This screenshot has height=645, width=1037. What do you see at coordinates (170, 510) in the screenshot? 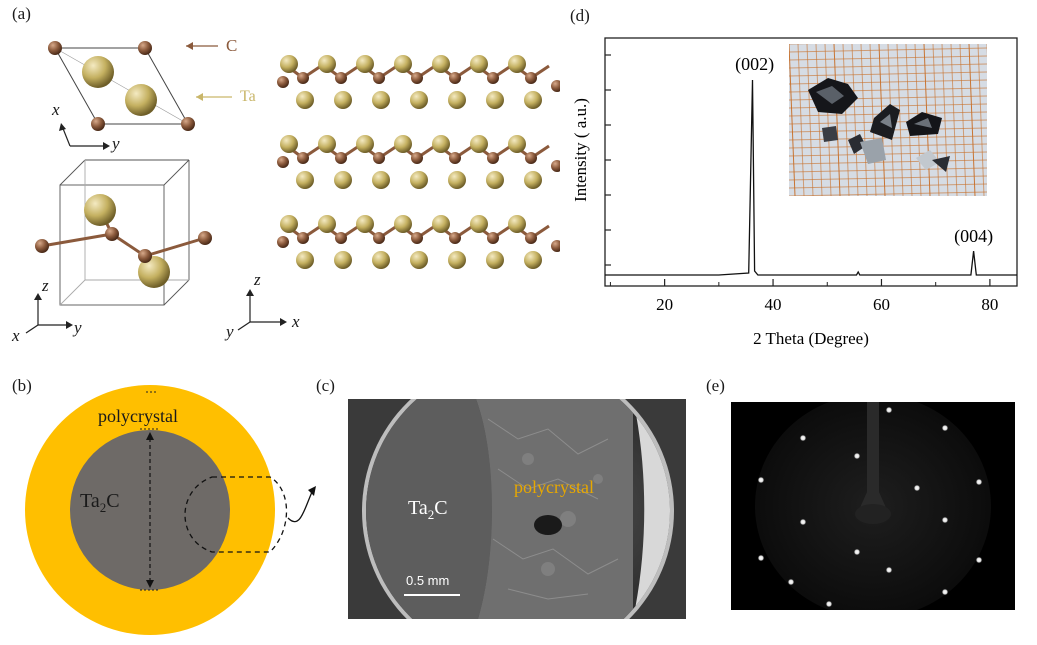
I see `sample-schematic` at bounding box center [170, 510].